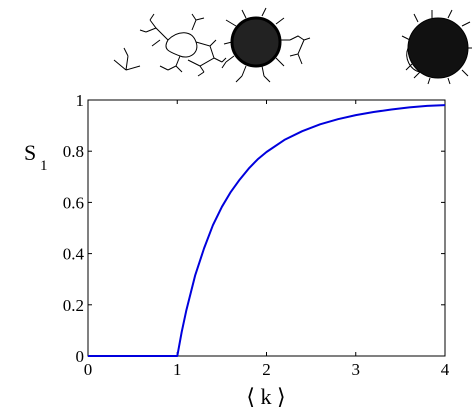 This screenshot has width=475, height=415. I want to click on y-tick-label: 0.8, so click(73, 151).